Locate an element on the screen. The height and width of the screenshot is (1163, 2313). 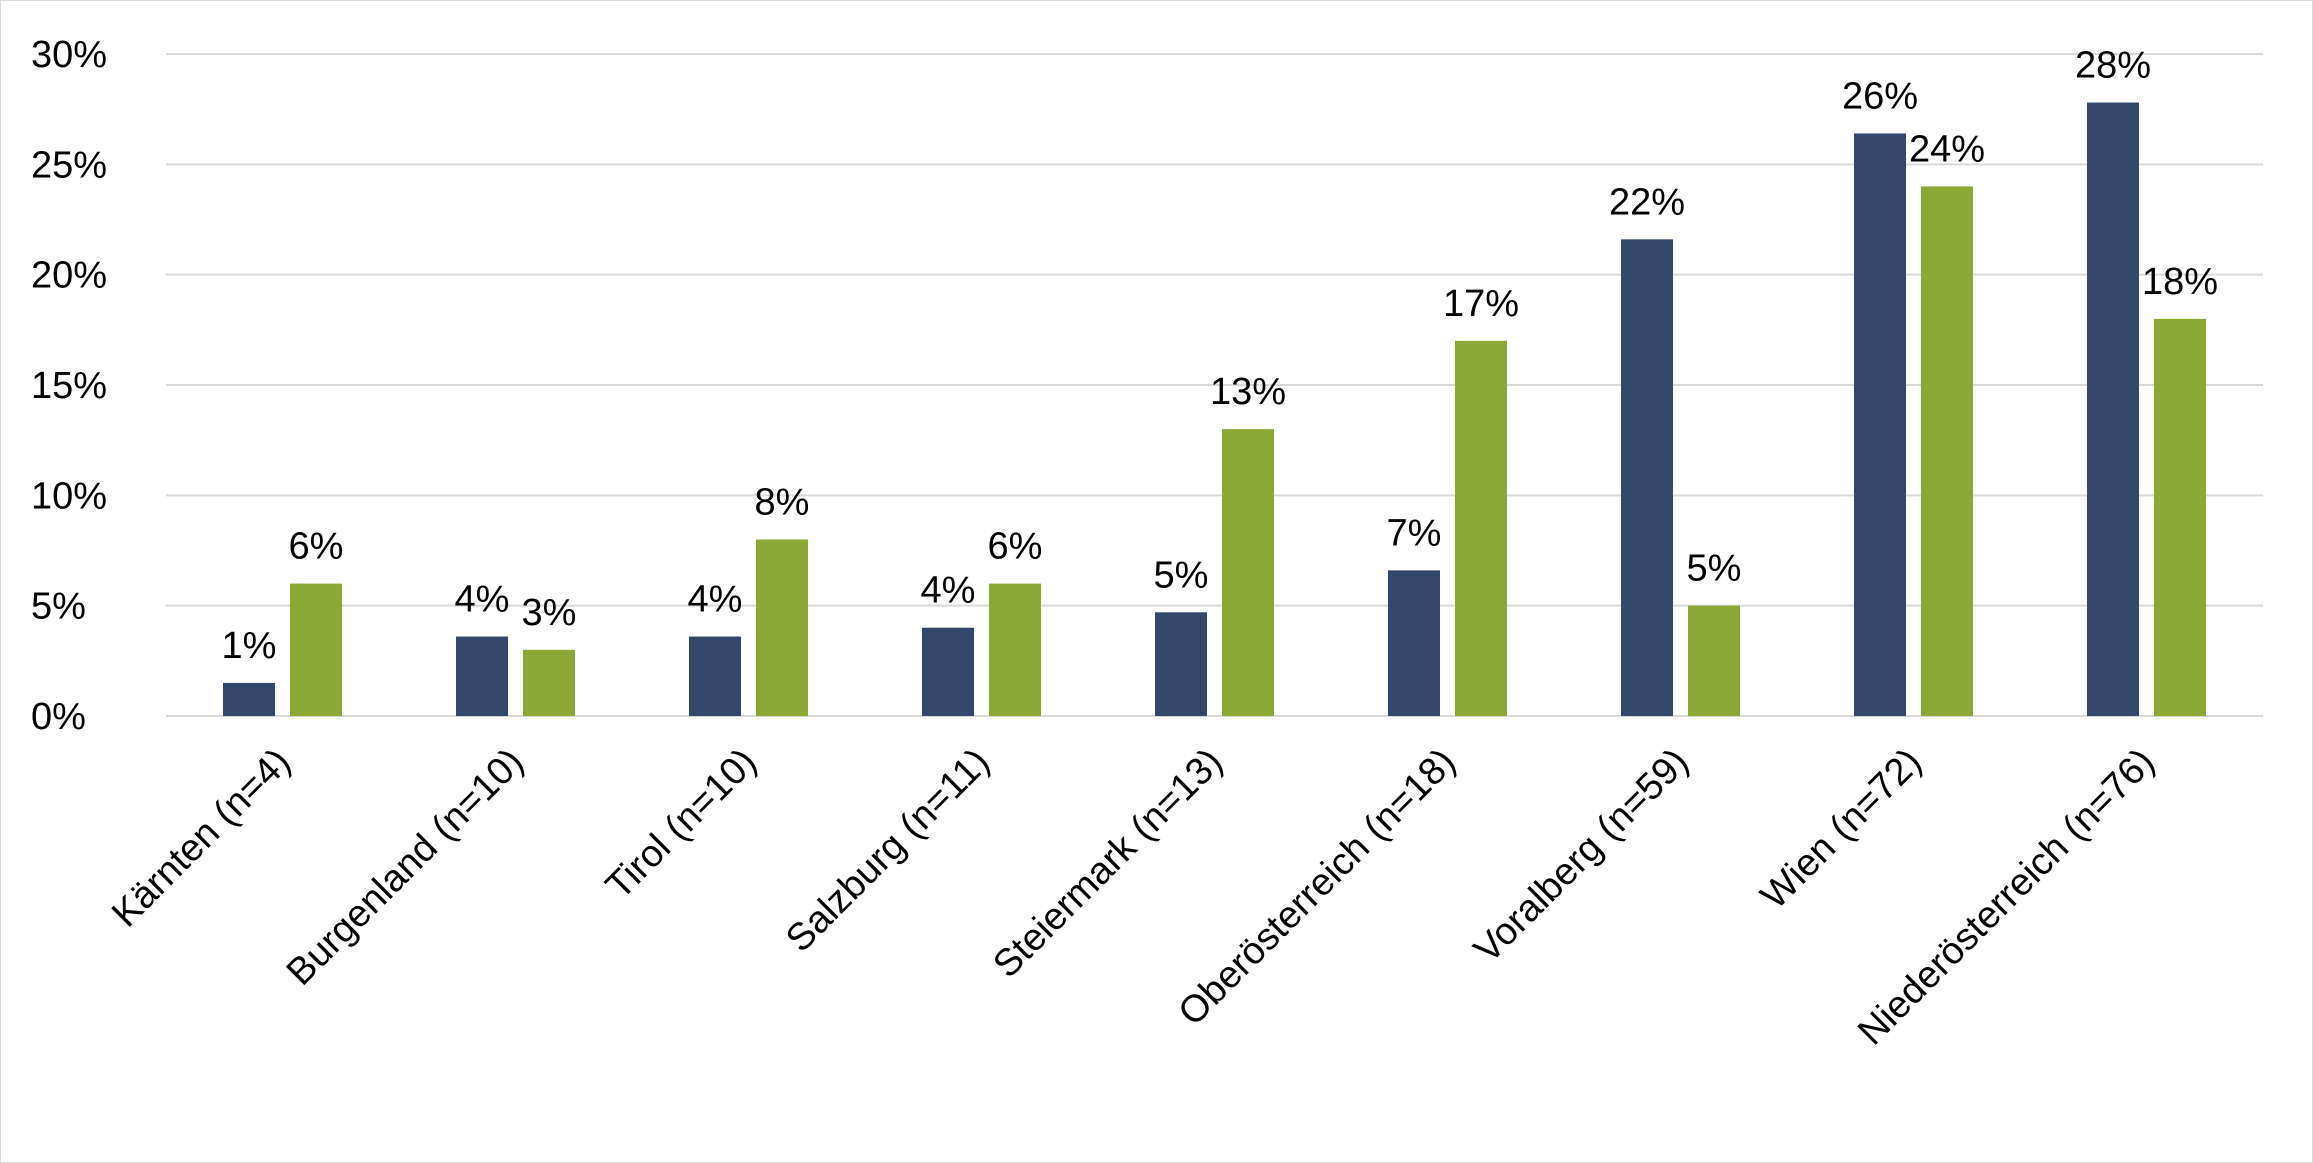
data-label: 26% is located at coordinates (1880, 96).